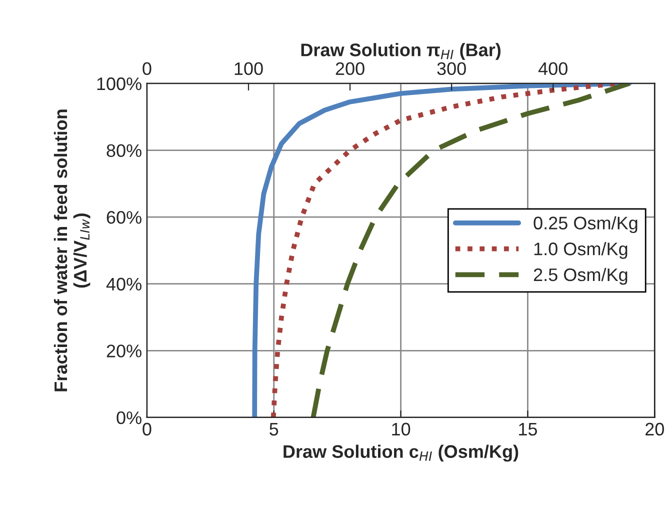  What do you see at coordinates (400, 51) in the screenshot?
I see `x2-axis-title: Draw Solution π$_{HI}$ (Bar)` at bounding box center [400, 51].